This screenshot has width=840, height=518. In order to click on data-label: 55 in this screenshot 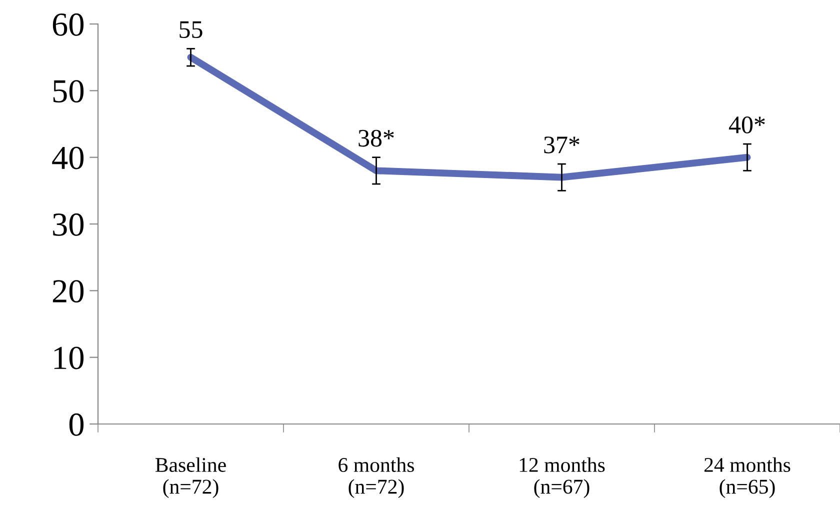, I will do `click(191, 29)`.